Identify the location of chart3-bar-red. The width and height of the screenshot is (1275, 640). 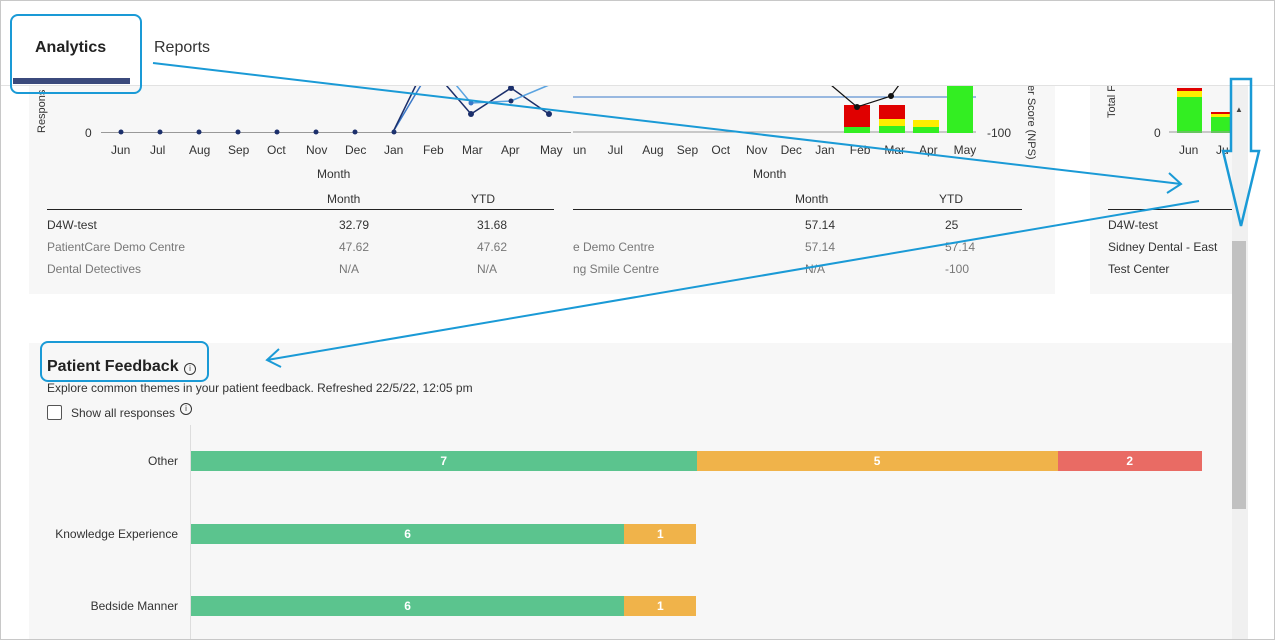
(1189, 89).